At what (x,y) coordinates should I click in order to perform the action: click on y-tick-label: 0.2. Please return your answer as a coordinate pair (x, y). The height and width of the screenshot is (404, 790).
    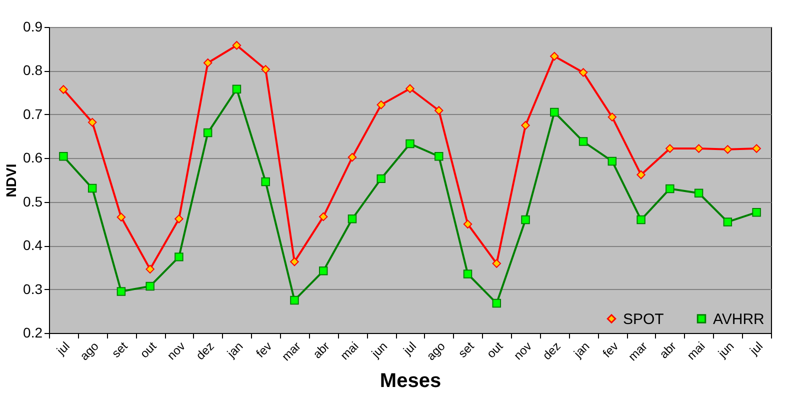
    Looking at the image, I should click on (33, 332).